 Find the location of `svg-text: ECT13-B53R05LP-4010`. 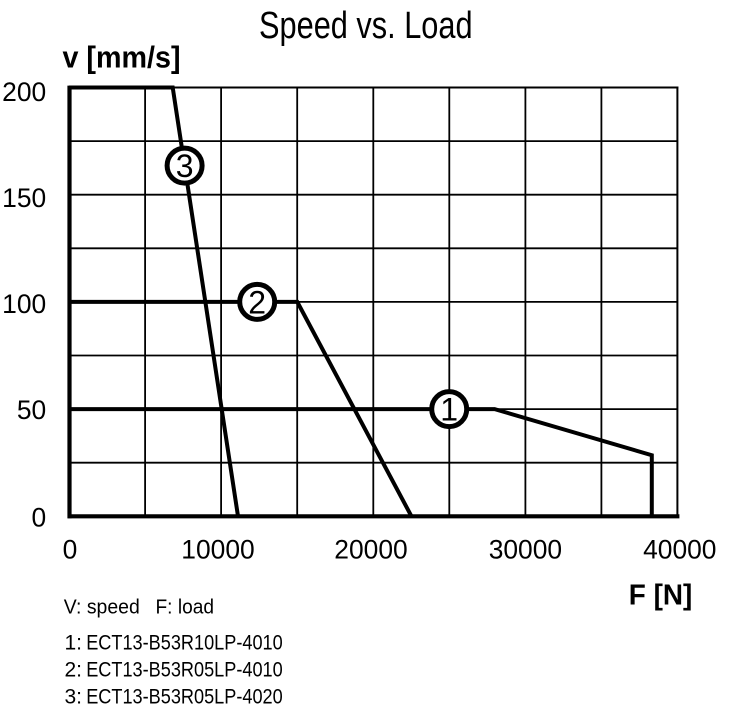

svg-text: ECT13-B53R05LP-4010 is located at coordinates (184, 669).